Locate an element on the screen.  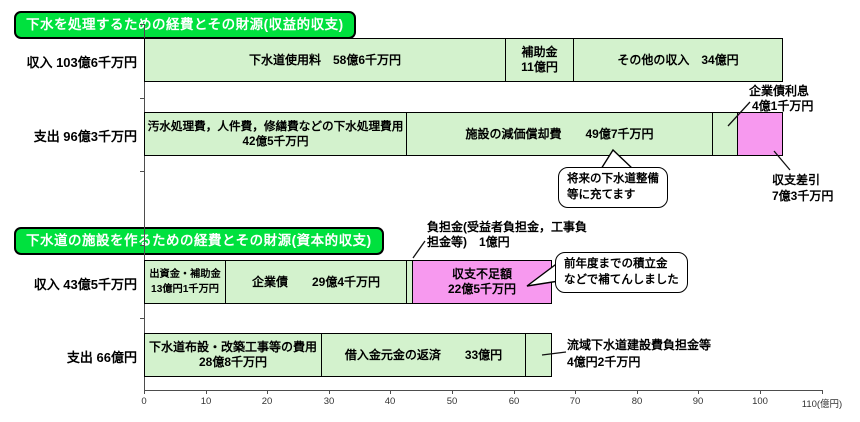
bar-segment-green: 下水道布設・改築工事等の費用 28億8千万円 is located at coordinates (233, 355).